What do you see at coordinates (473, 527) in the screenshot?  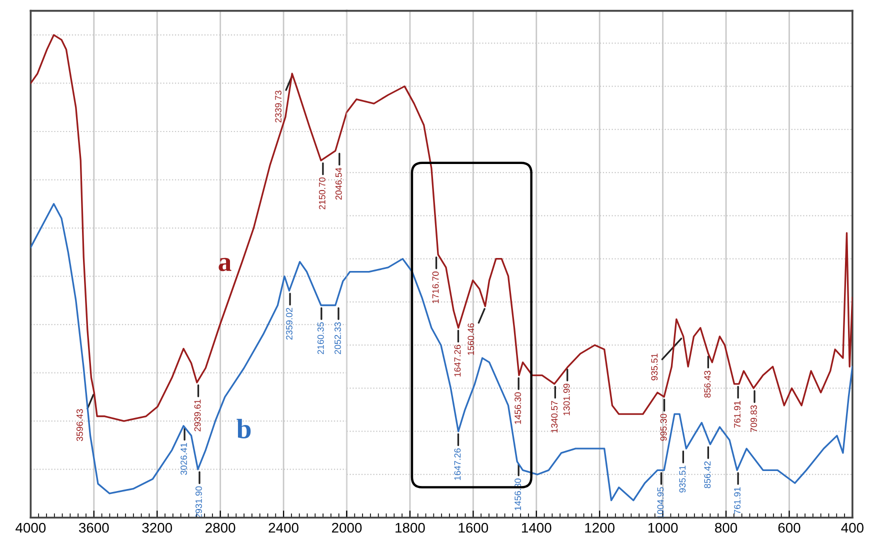 I see `x-tick-label: 1600` at bounding box center [473, 527].